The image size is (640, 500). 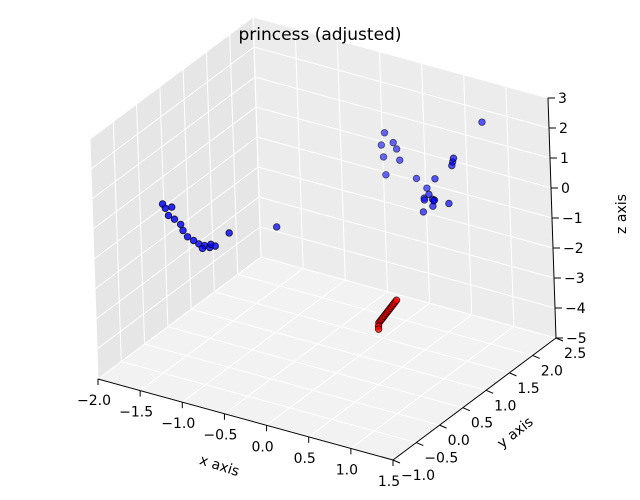 What do you see at coordinates (562, 99) in the screenshot?
I see `z-tick-label: 3` at bounding box center [562, 99].